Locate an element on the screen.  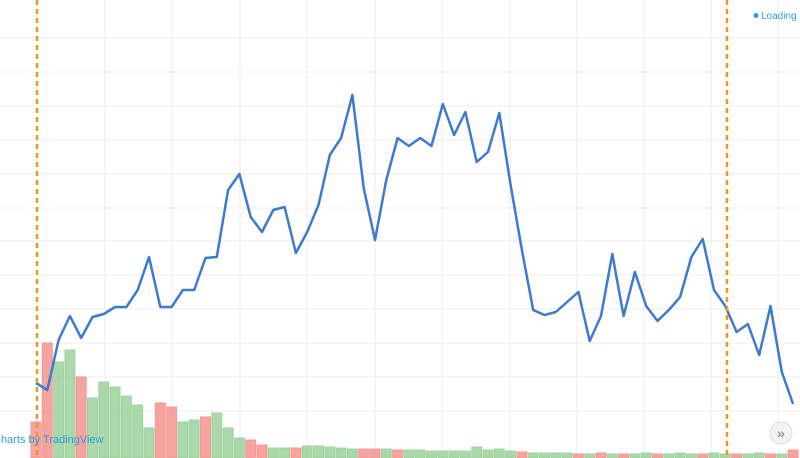
scroll-button: » is located at coordinates (781, 433).